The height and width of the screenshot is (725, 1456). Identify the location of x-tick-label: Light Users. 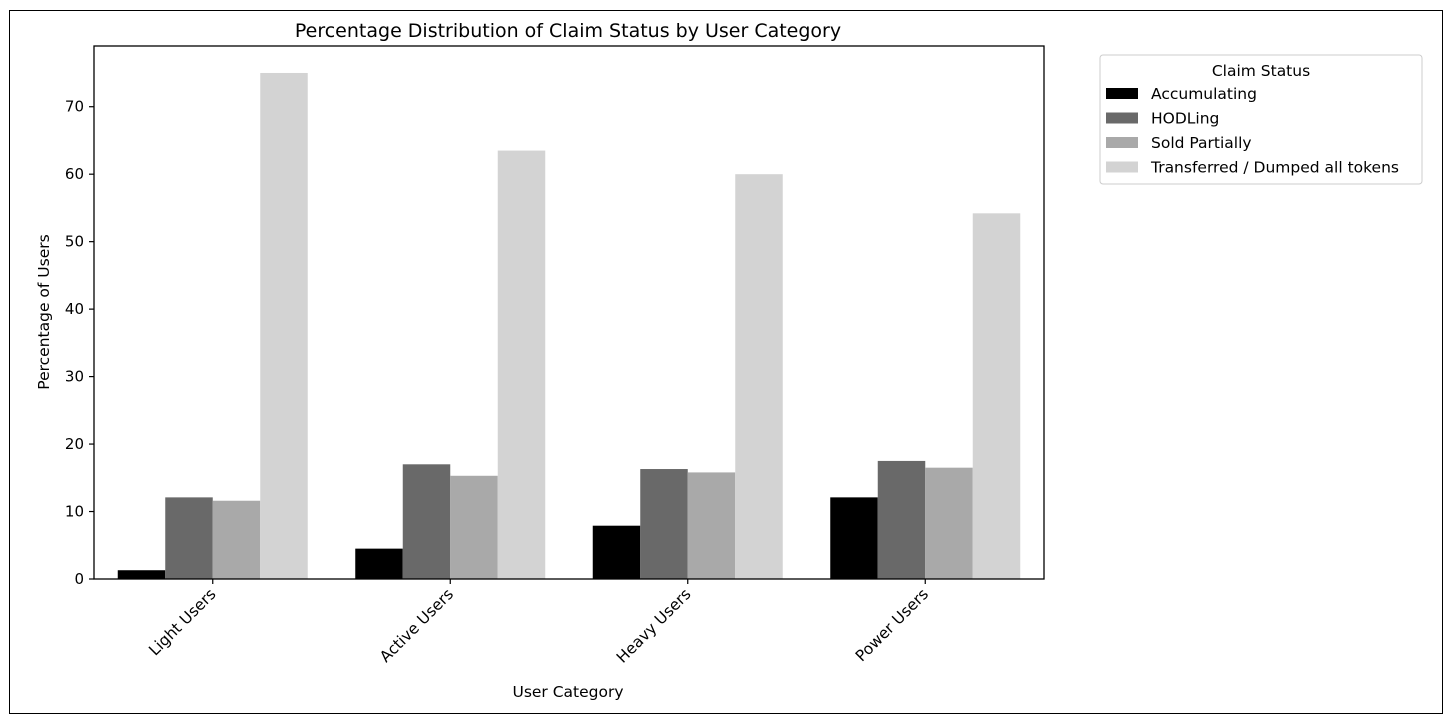
(182, 622).